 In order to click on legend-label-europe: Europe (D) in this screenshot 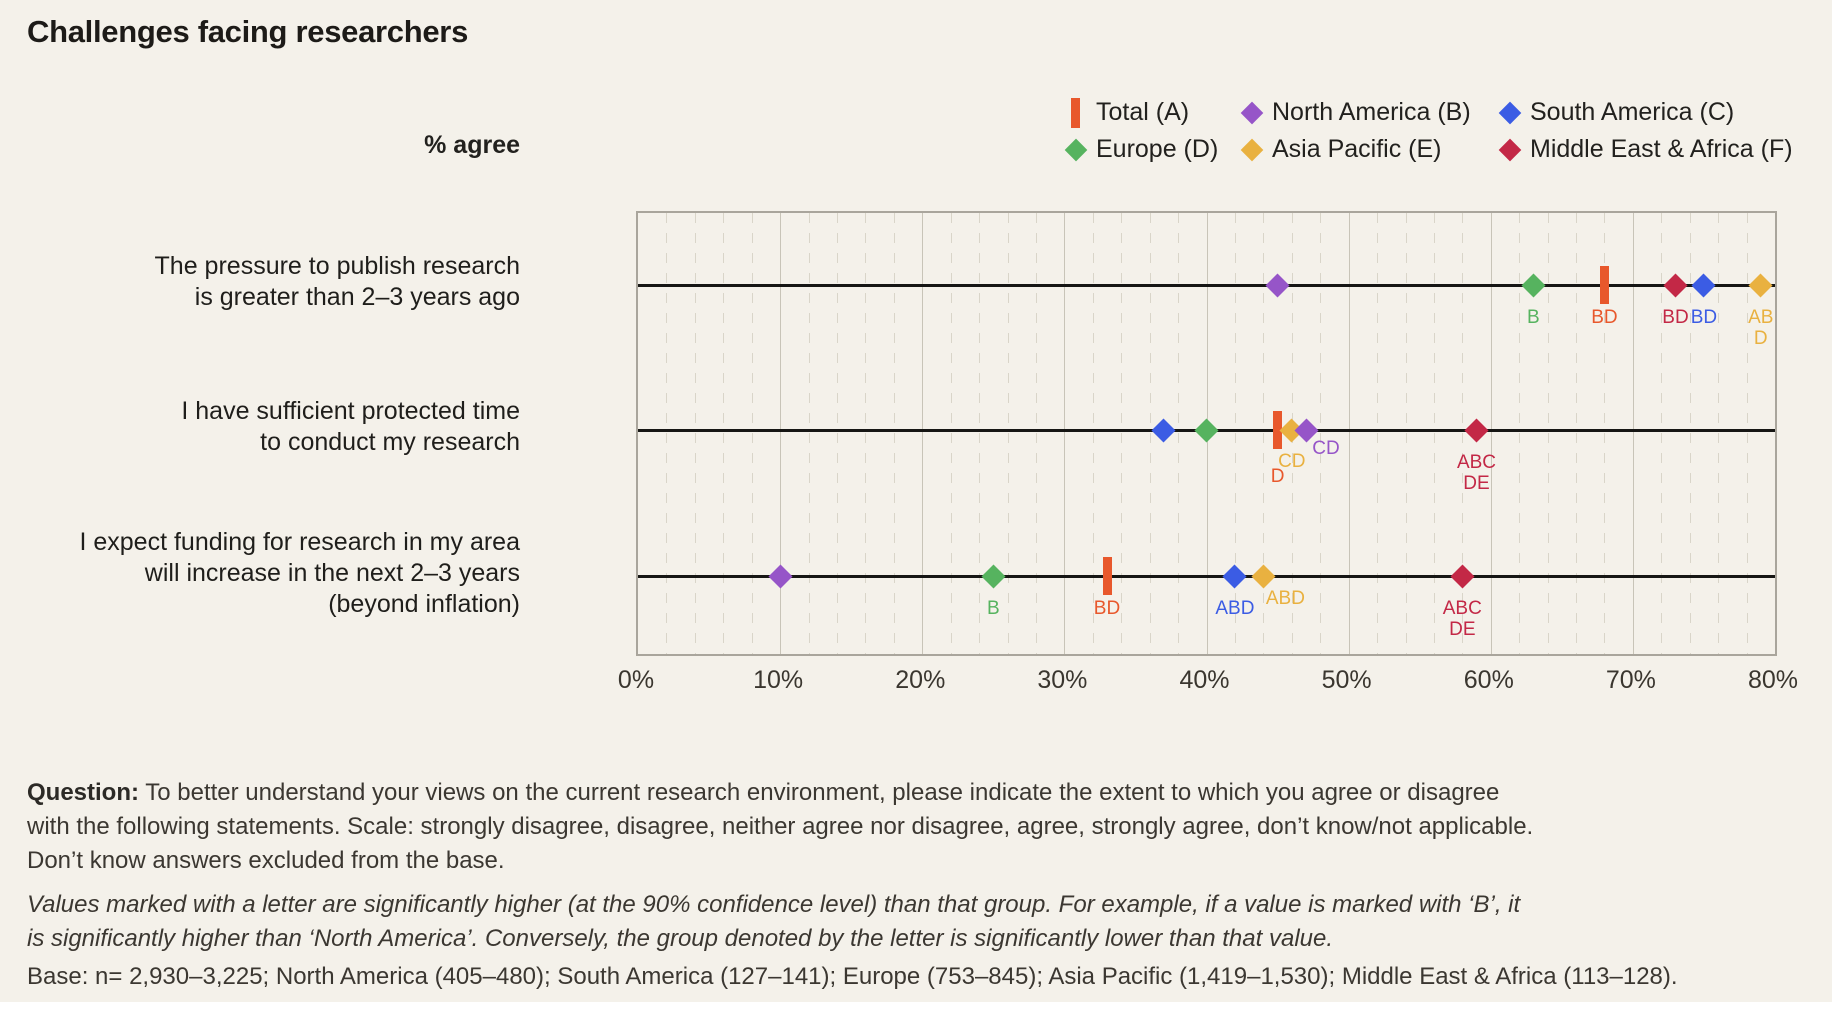, I will do `click(1157, 149)`.